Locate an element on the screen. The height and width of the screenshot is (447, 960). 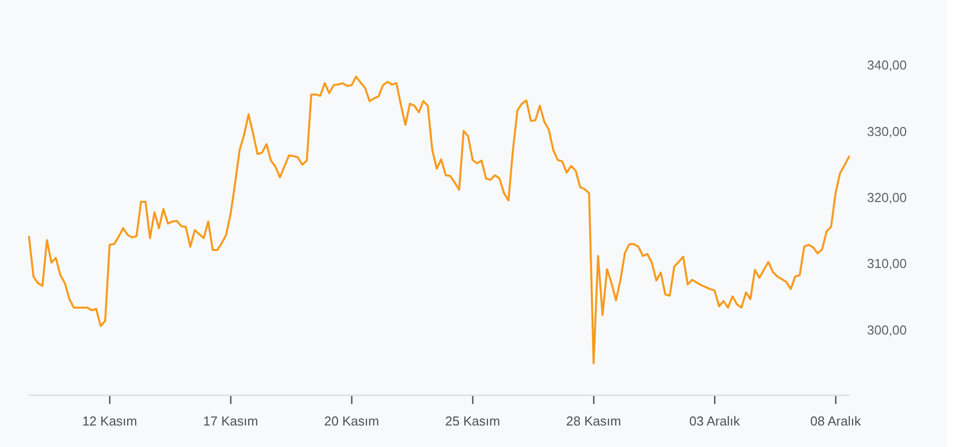
y-tick-label: 320,00 is located at coordinates (887, 197).